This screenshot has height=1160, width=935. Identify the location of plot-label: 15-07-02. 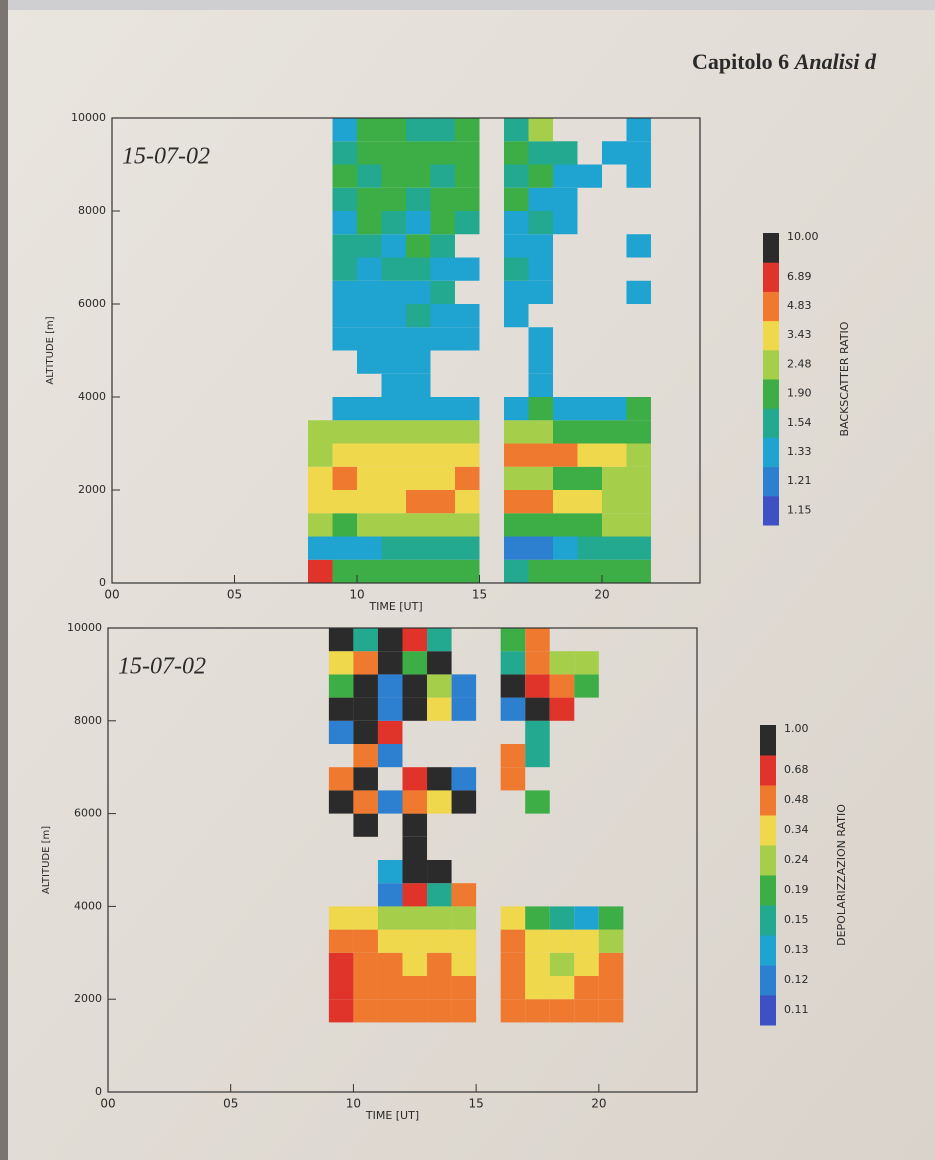
(166, 157).